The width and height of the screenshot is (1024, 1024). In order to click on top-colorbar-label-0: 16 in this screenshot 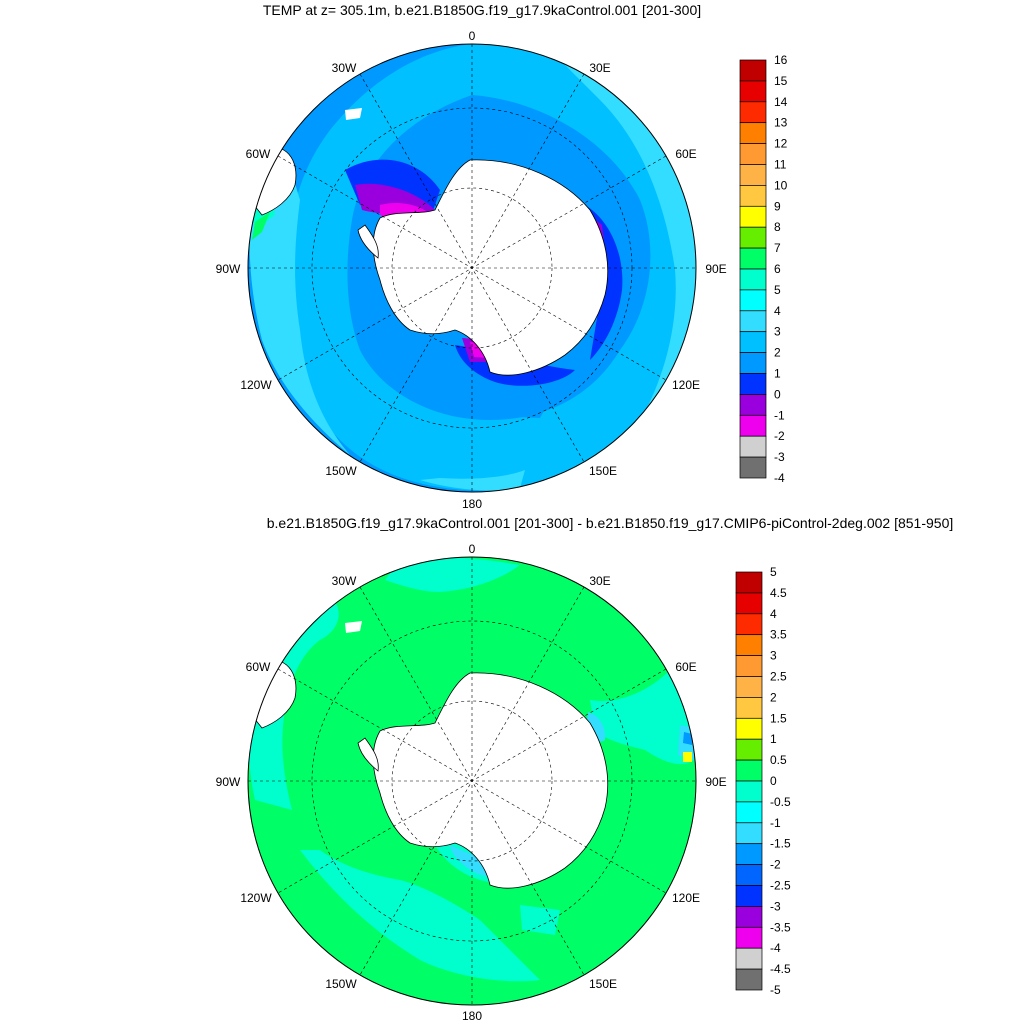, I will do `click(781, 60)`.